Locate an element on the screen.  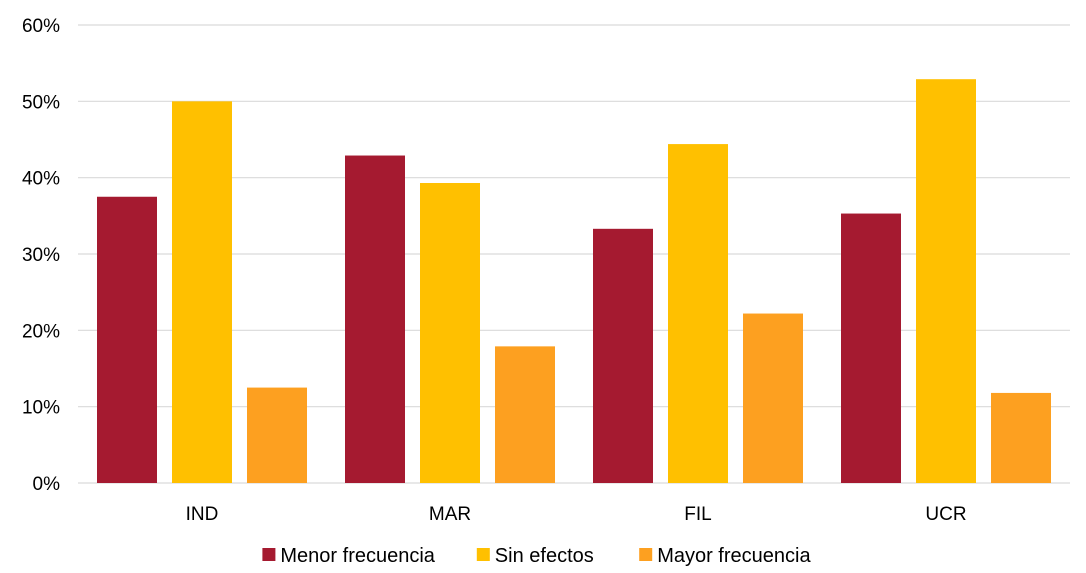
legend-item: Sin efectos is located at coordinates (535, 556).